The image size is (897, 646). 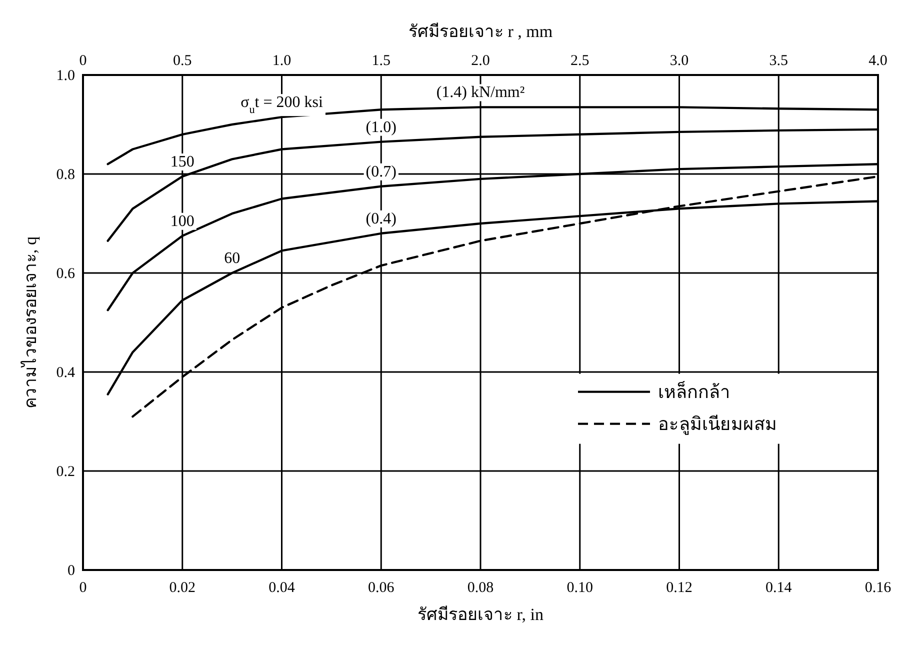 I want to click on x-axis-title: รัศมีรอยเจาะ r, in, so click(x=481, y=614).